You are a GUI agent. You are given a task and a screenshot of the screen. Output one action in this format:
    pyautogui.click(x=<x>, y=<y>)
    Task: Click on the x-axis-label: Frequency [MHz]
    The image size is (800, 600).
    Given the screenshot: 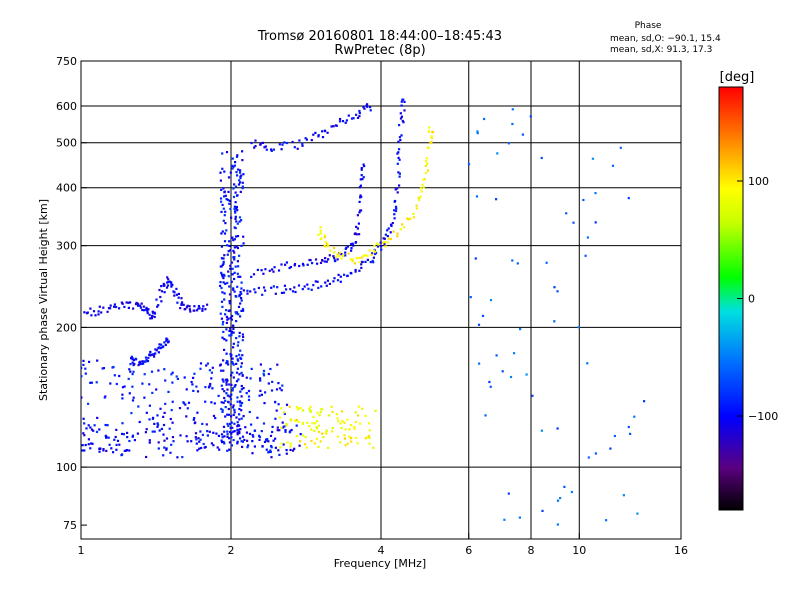 What is the action you would take?
    pyautogui.click(x=380, y=563)
    